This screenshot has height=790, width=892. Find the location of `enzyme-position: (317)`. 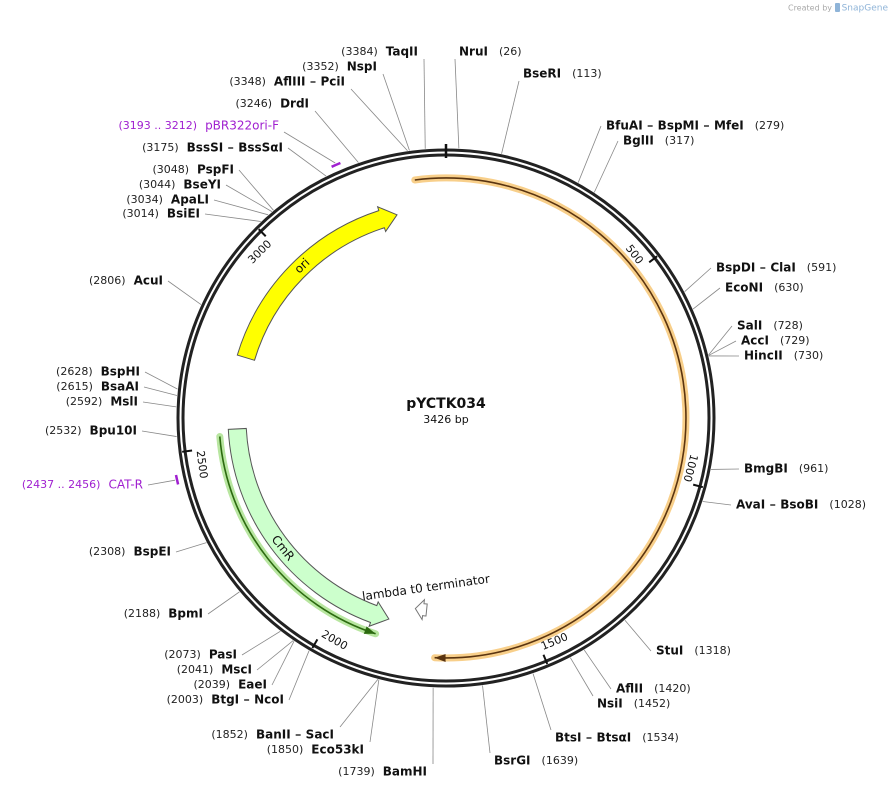

enzyme-position: (317) is located at coordinates (680, 140).